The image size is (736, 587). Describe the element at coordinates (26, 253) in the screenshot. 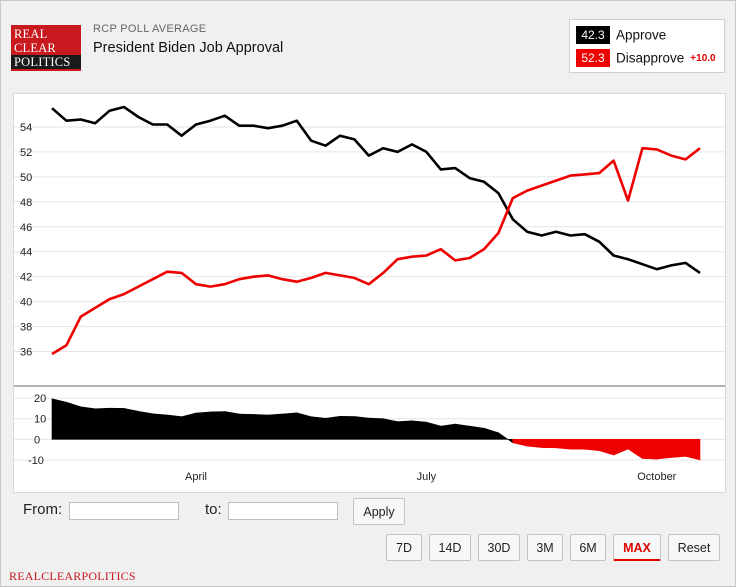

I see `y-tick-label: 44` at that location.